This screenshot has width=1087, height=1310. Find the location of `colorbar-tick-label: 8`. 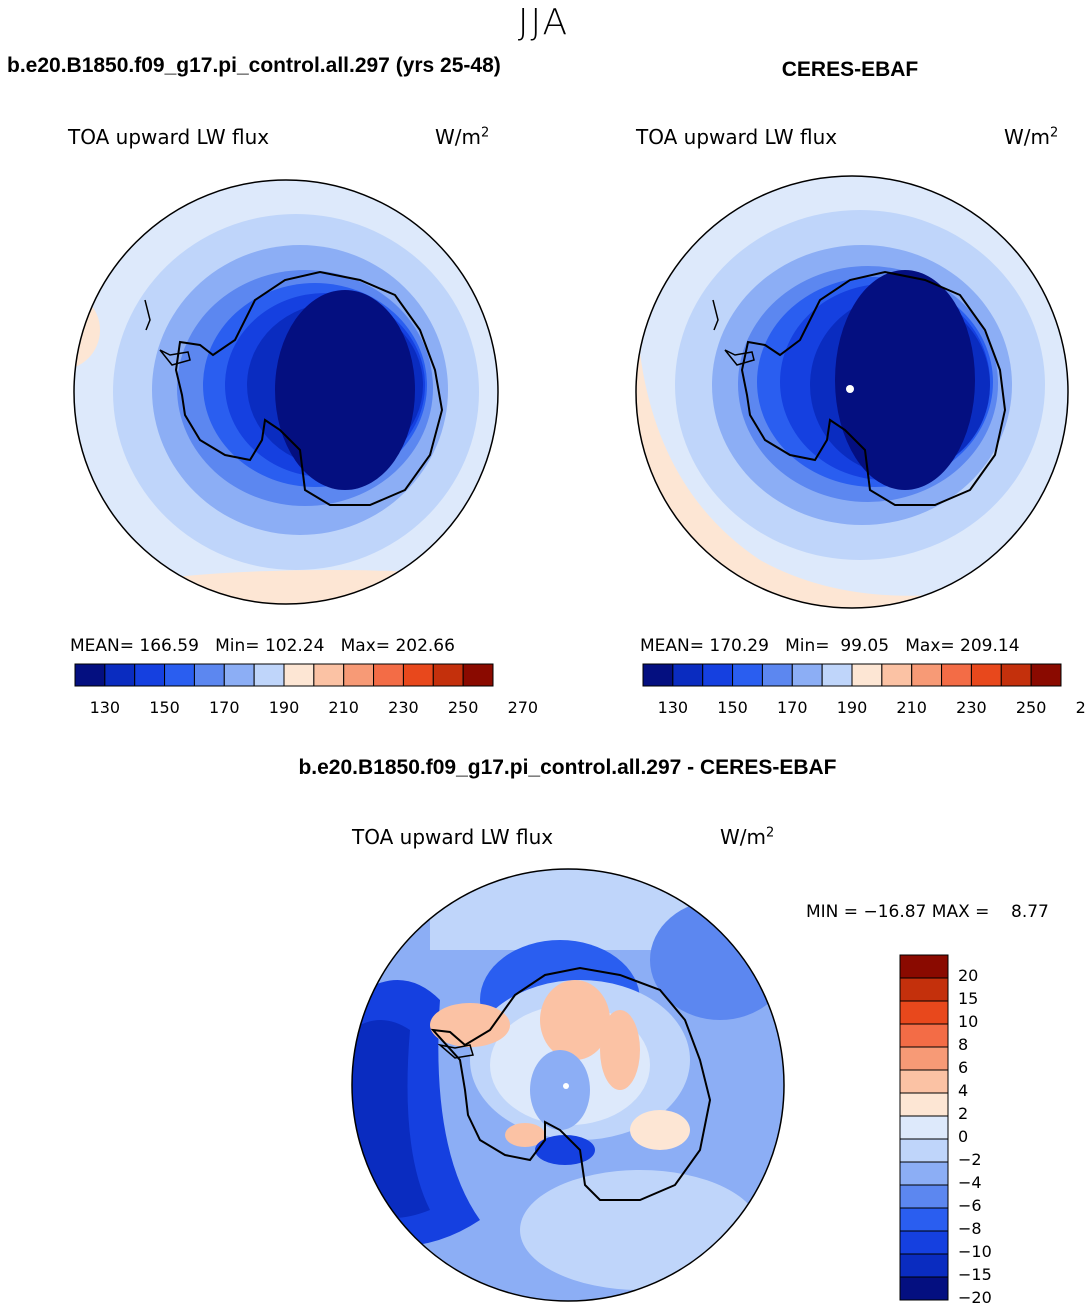

colorbar-tick-label: 8 is located at coordinates (963, 1044).